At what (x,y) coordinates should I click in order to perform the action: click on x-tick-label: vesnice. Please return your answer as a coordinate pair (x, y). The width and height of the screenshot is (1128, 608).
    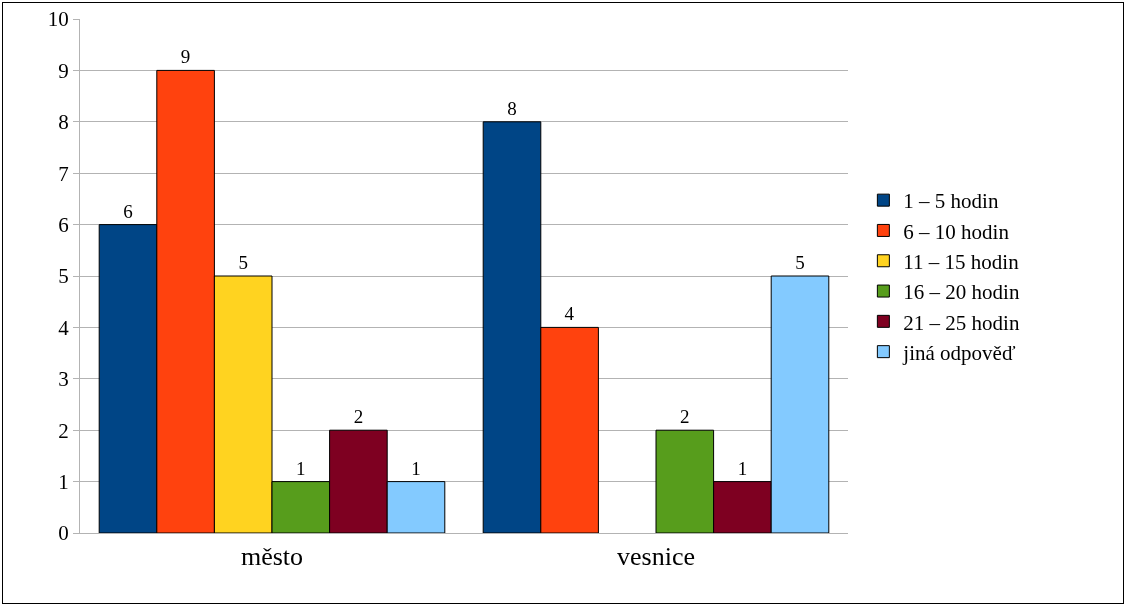
    Looking at the image, I should click on (656, 557).